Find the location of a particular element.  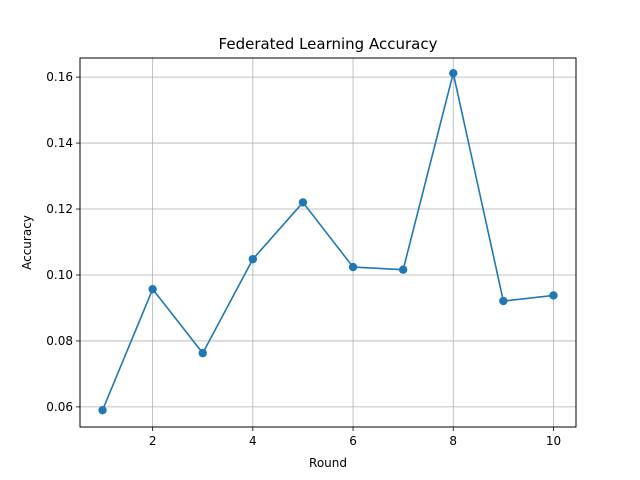

y-axis-title: Accuracy is located at coordinates (27, 242).